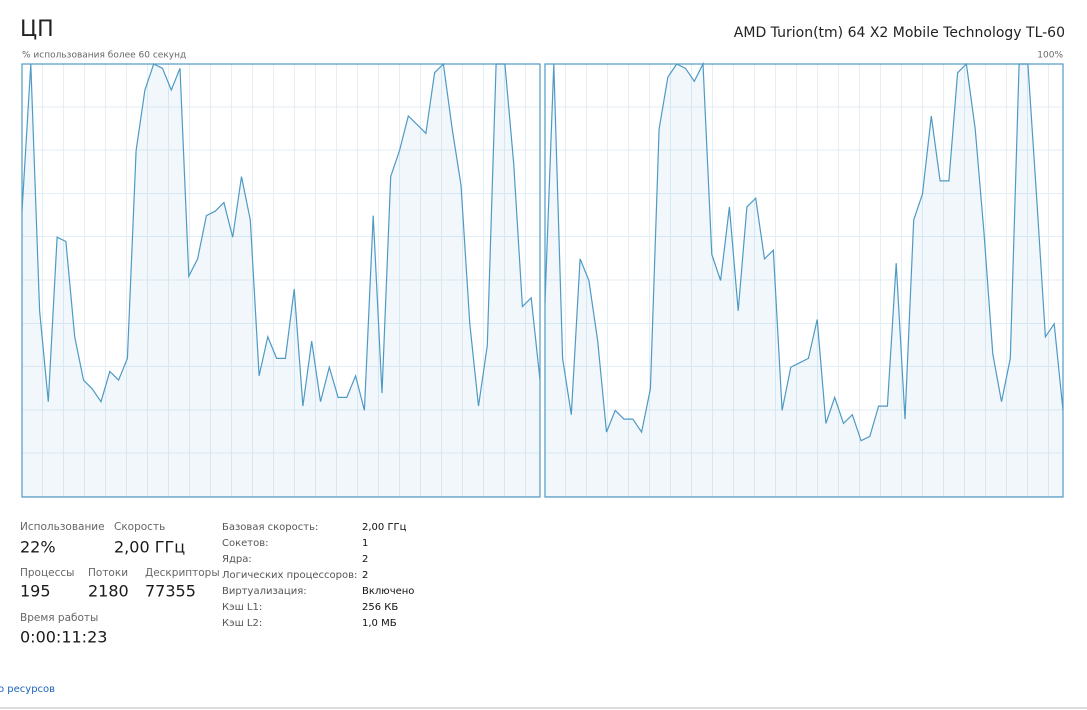 The width and height of the screenshot is (1087, 710). I want to click on detail-value: 2,00 ГГц, so click(384, 527).